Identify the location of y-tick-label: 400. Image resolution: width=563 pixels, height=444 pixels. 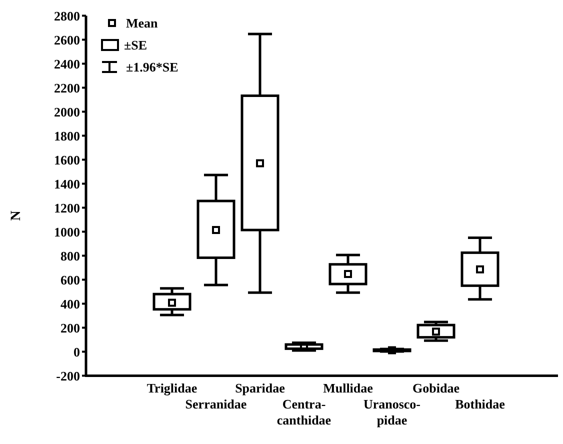
(70, 304).